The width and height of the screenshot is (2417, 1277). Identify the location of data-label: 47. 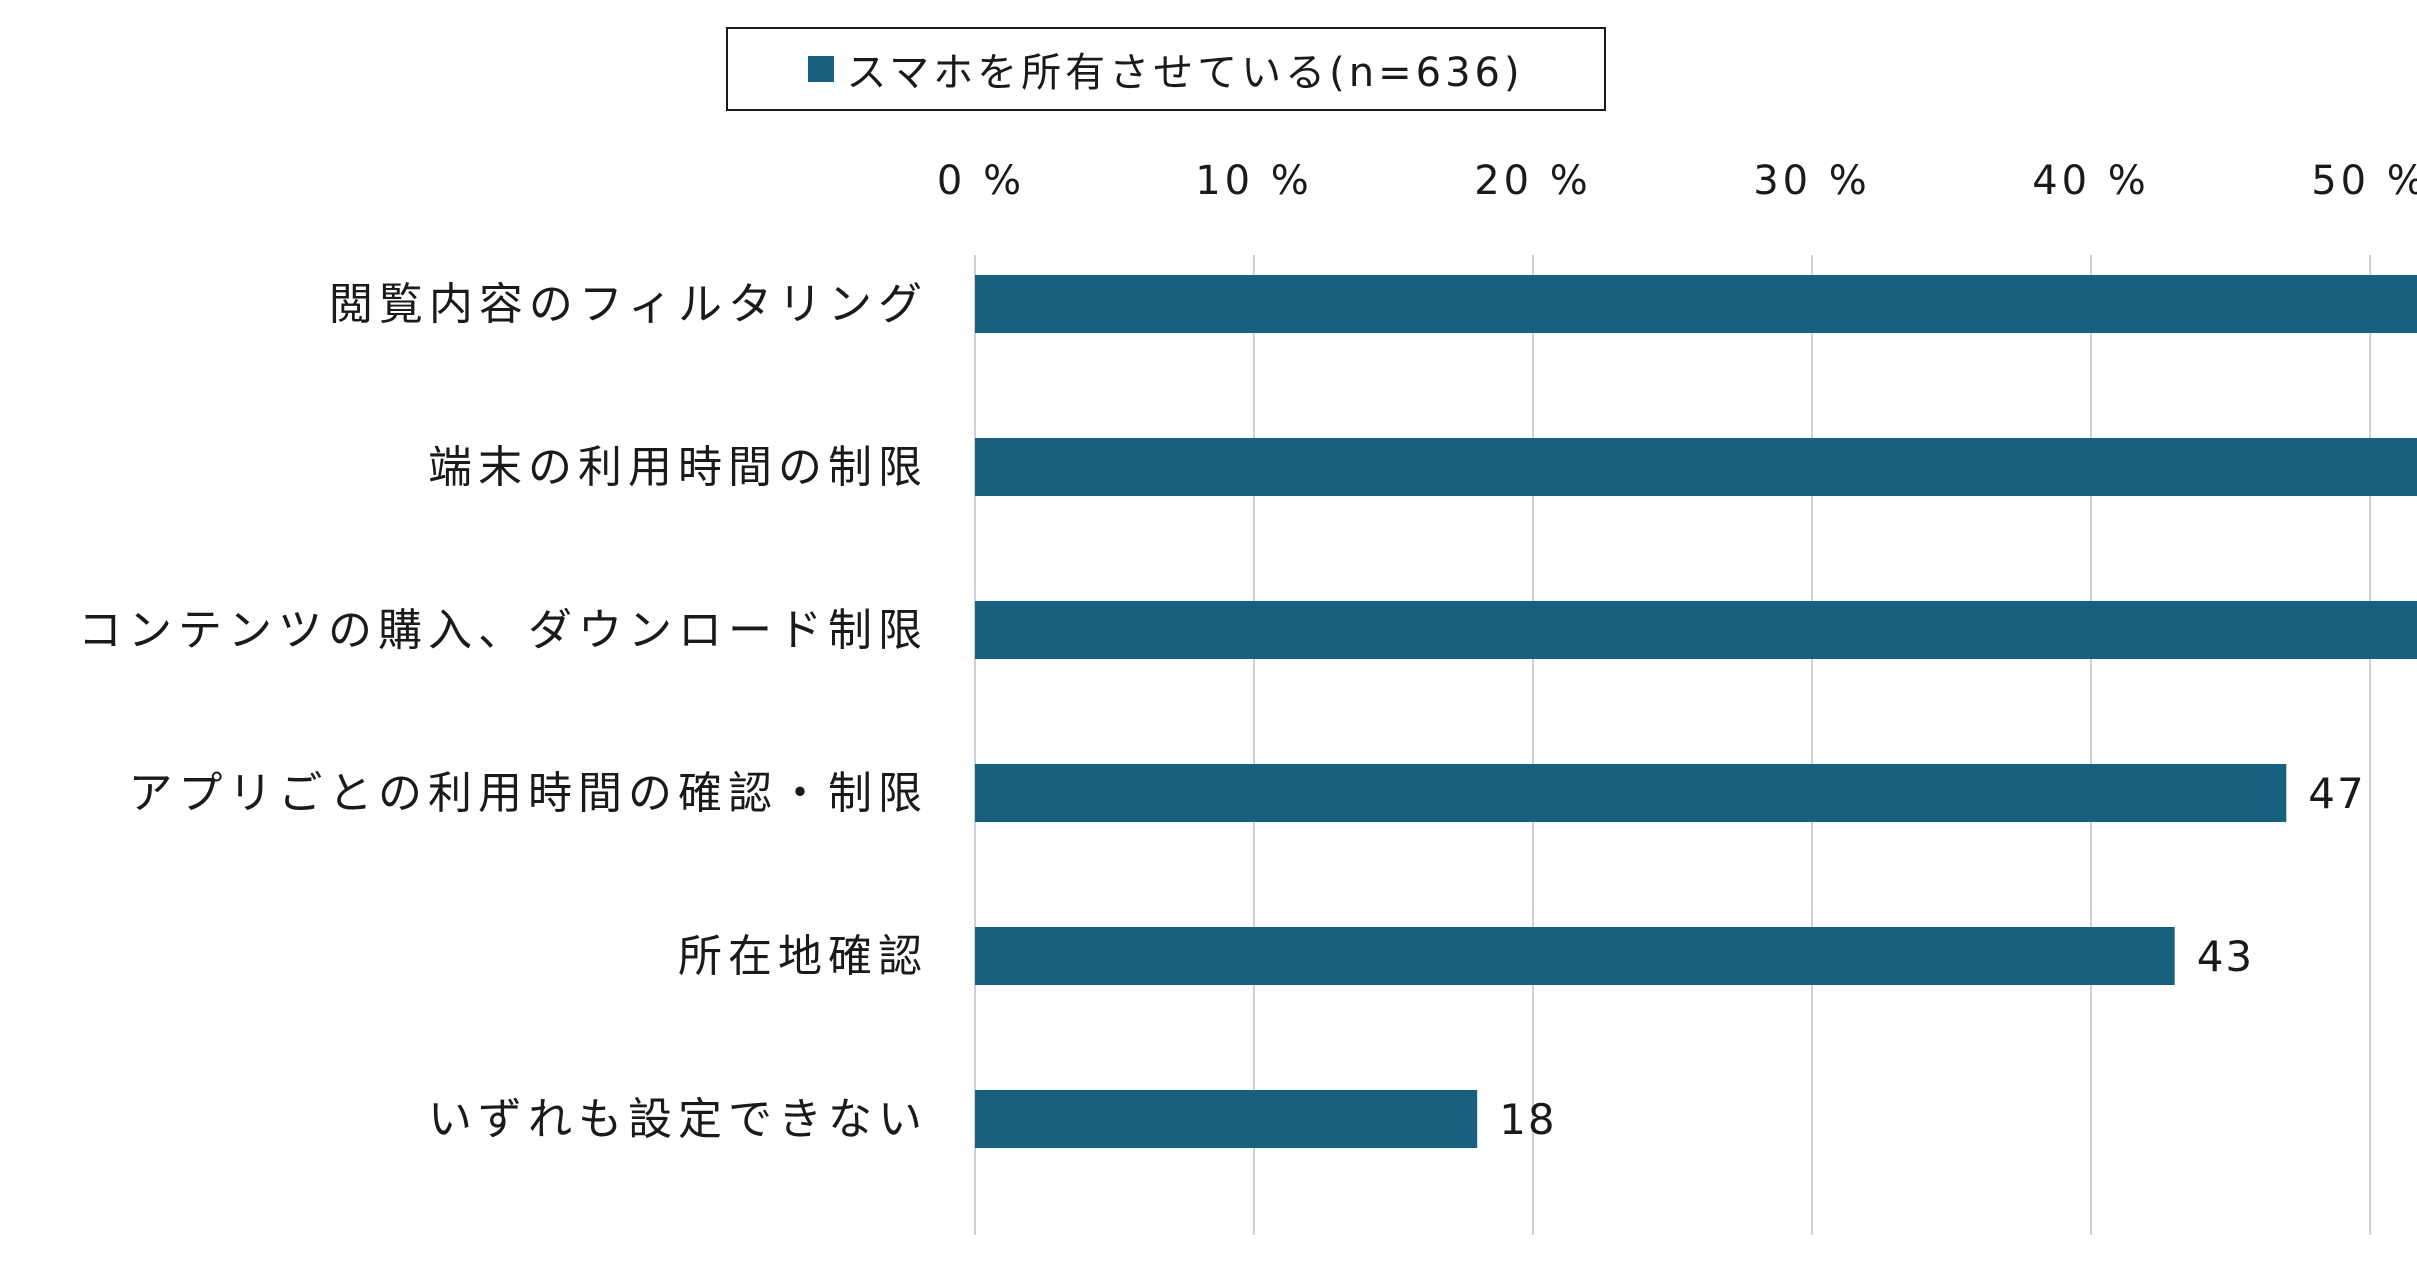
(2336, 793).